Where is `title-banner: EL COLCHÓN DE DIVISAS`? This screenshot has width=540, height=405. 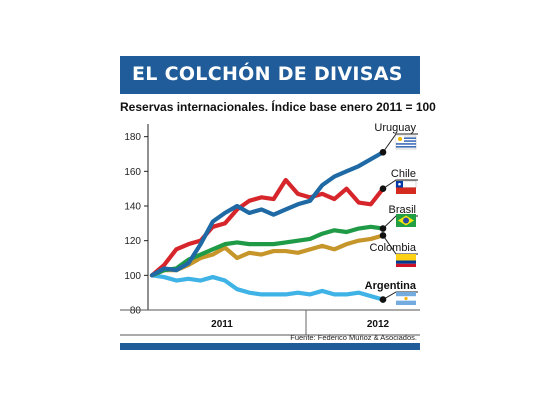
title-banner: EL COLCHÓN DE DIVISAS is located at coordinates (270, 75).